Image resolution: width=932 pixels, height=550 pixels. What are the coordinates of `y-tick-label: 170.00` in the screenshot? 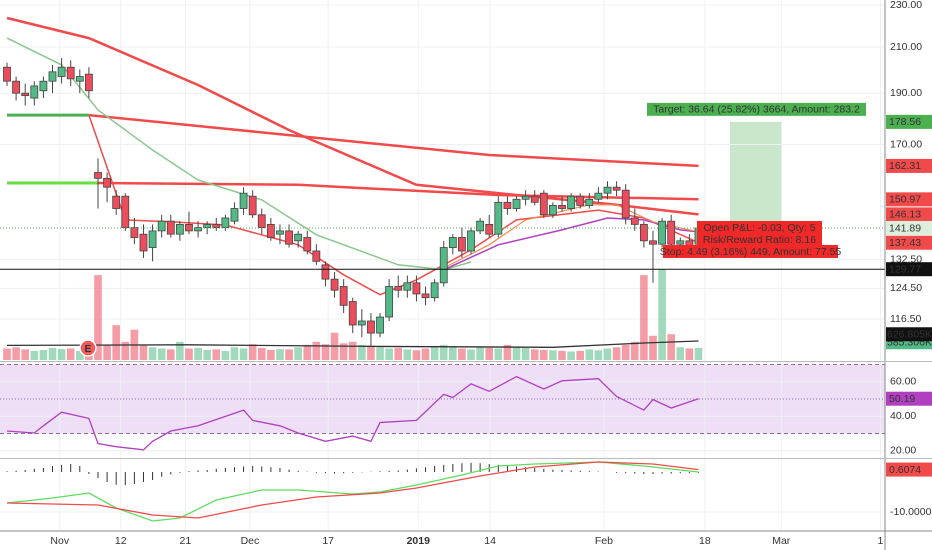 It's located at (906, 144).